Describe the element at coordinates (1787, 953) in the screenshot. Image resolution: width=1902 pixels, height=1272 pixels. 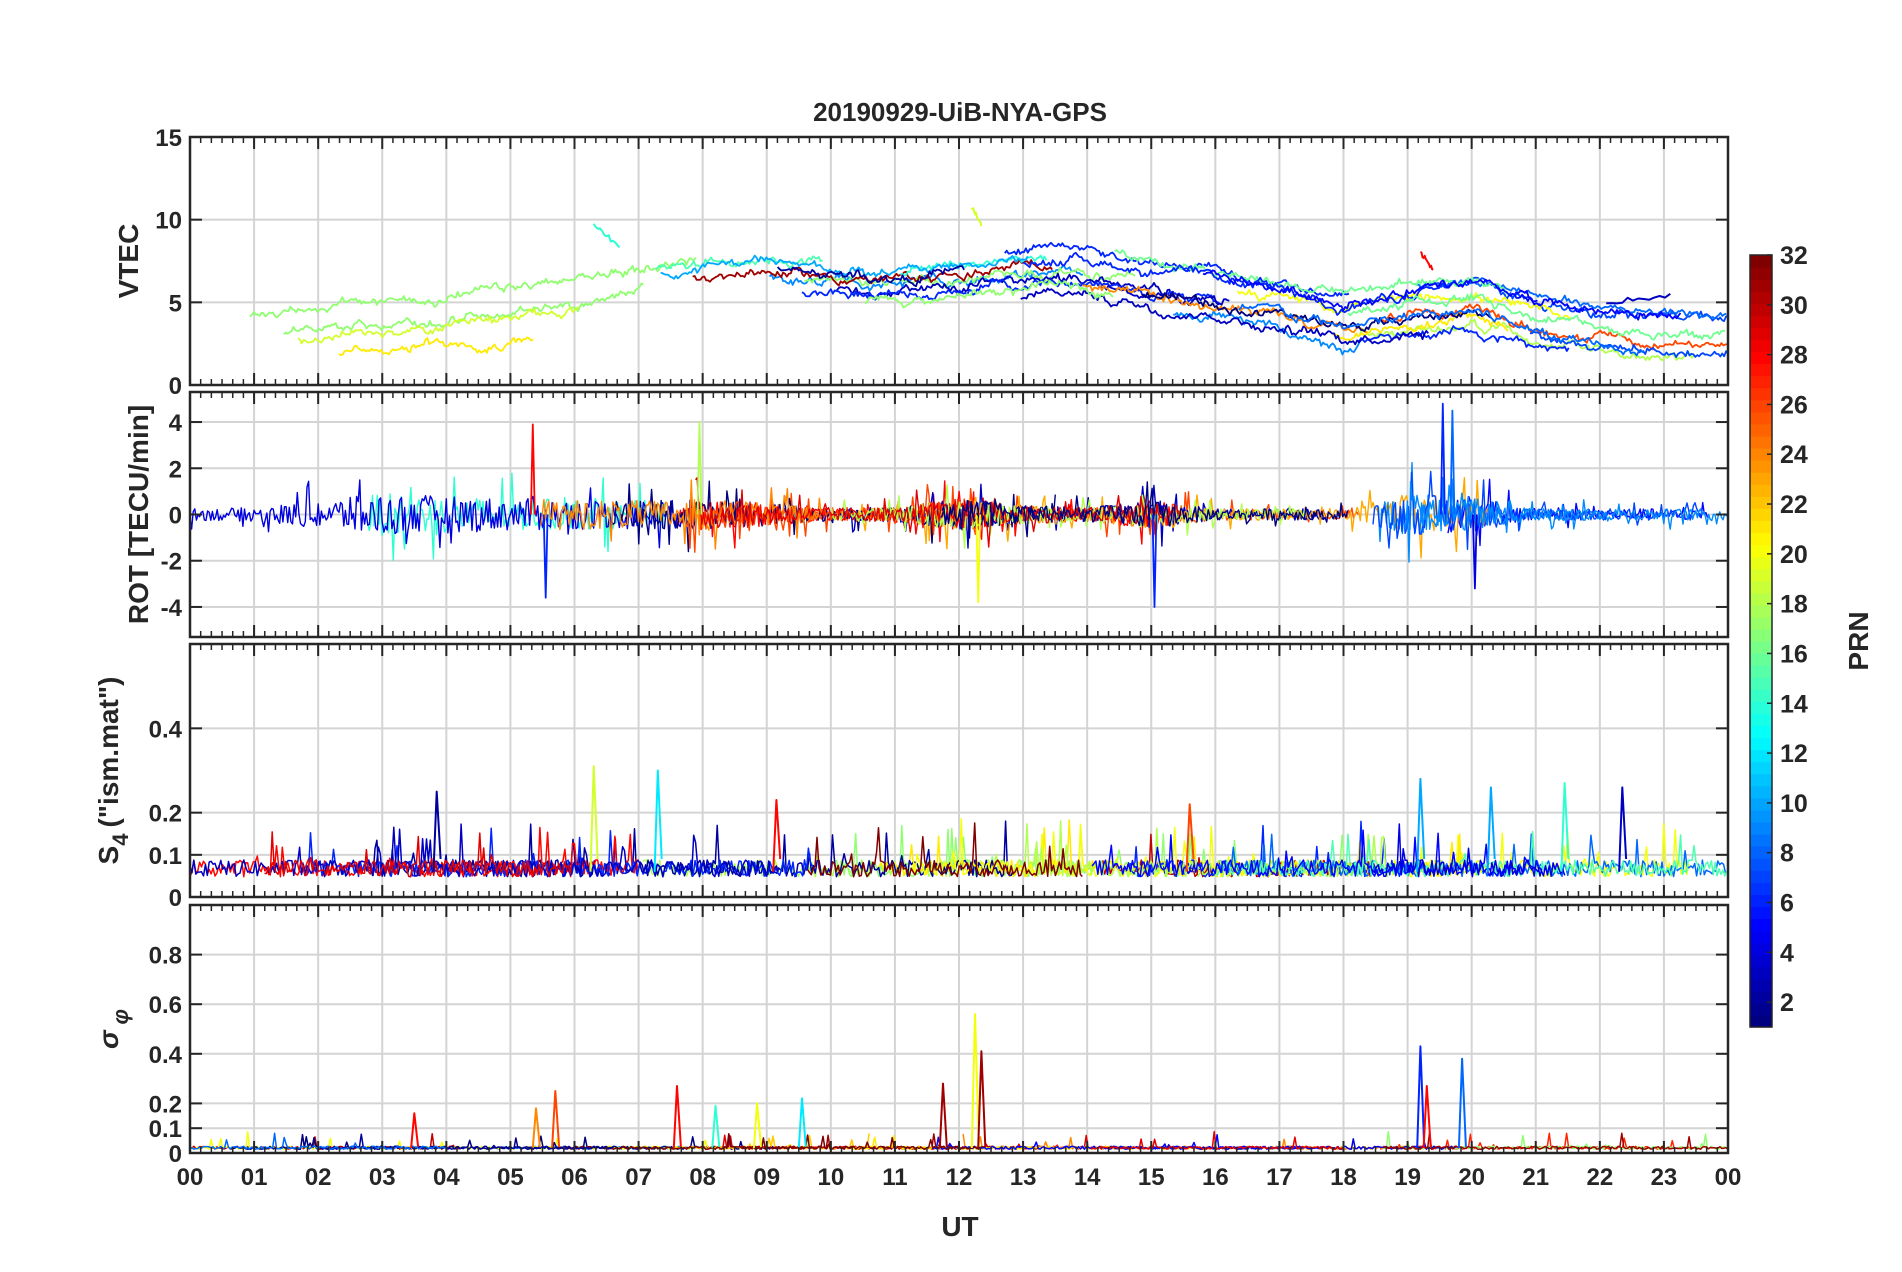
I see `colorbar-tick-label: 4` at that location.